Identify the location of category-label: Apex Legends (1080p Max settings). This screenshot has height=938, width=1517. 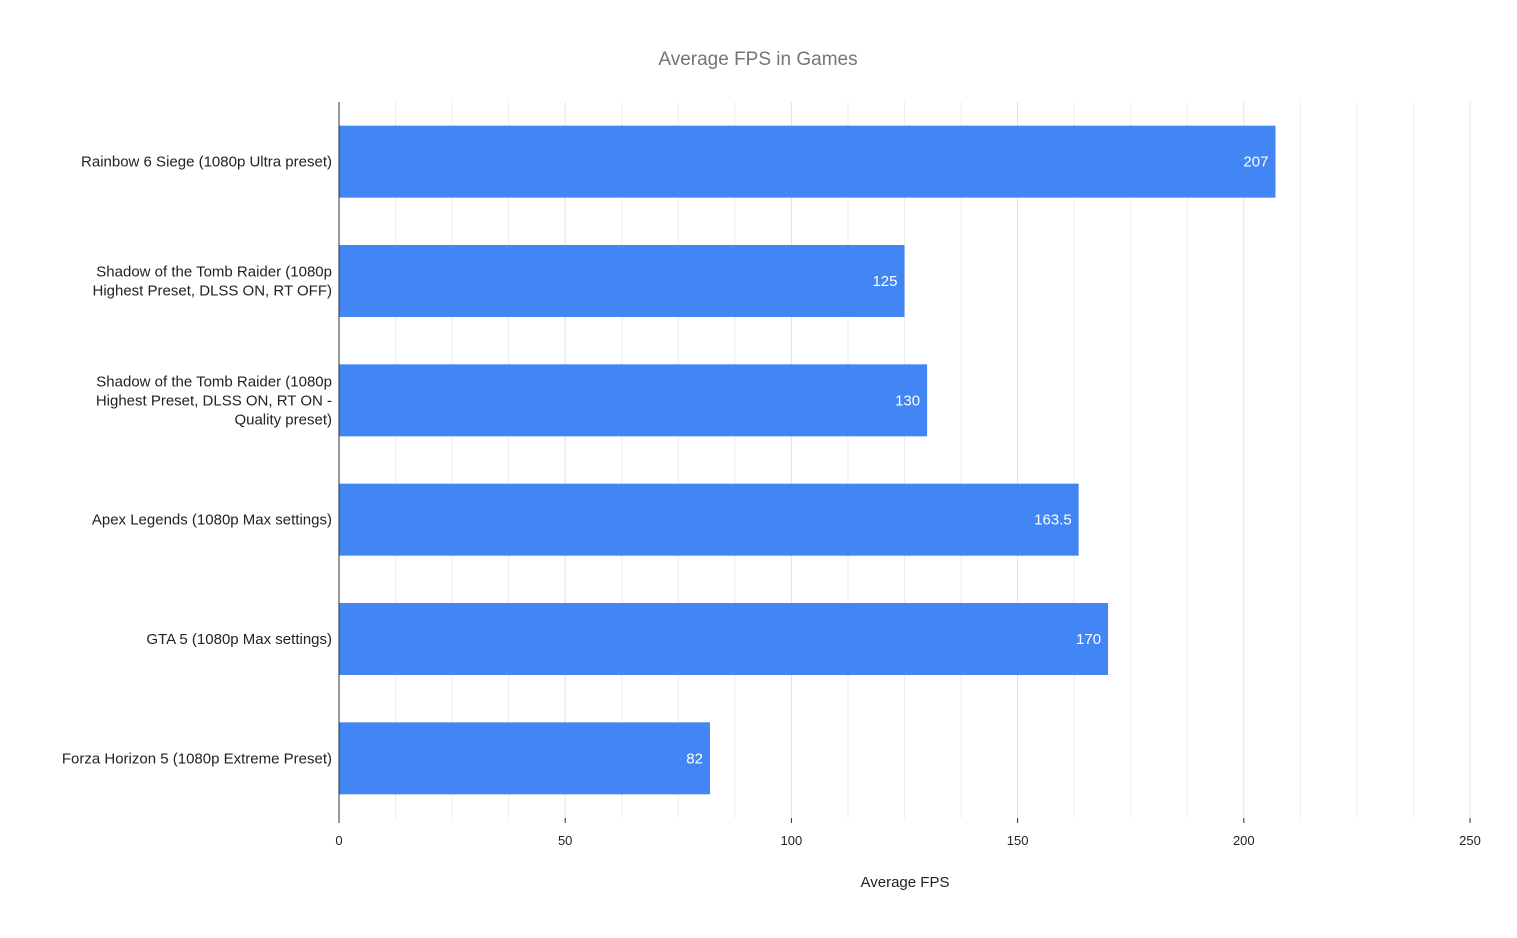
(212, 520).